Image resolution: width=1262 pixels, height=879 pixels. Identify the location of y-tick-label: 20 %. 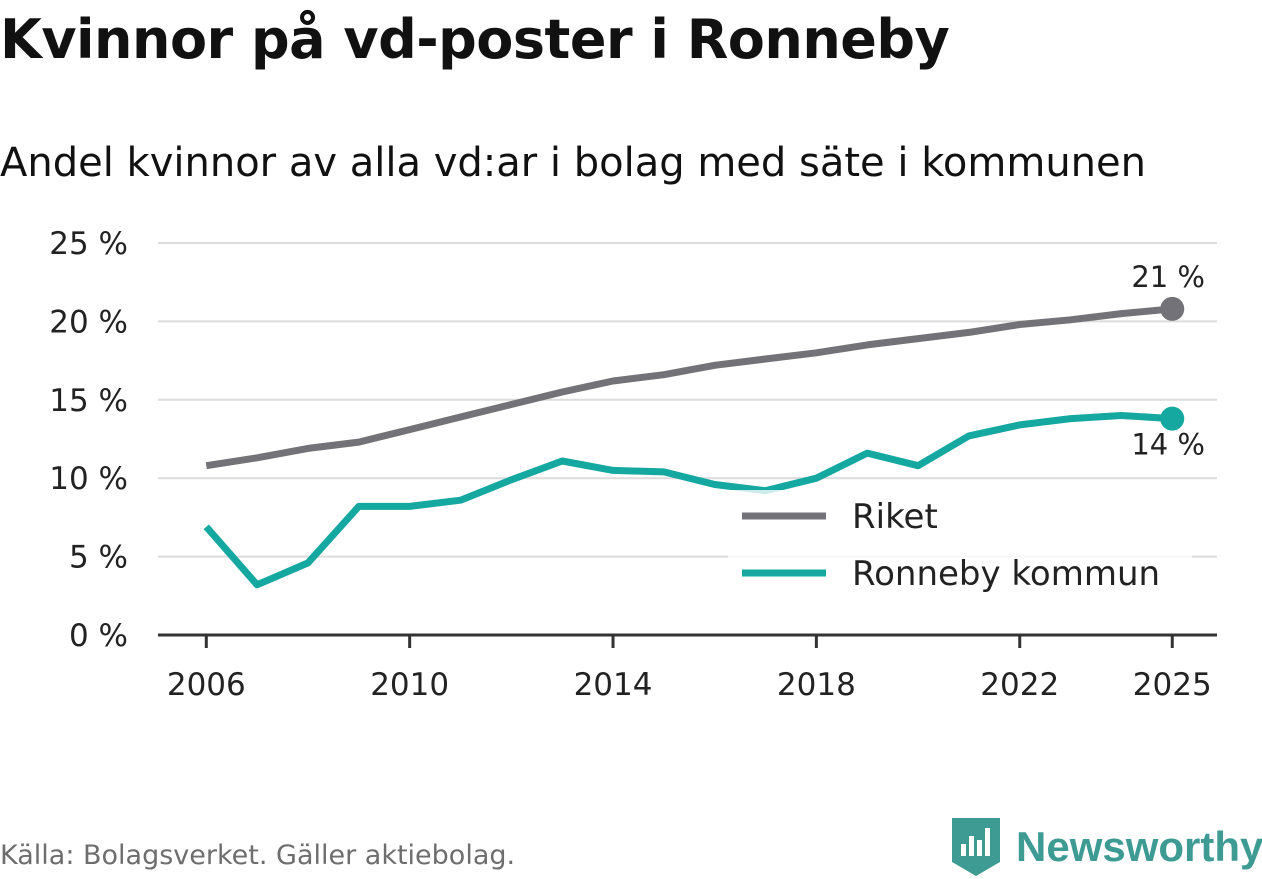
(88, 322).